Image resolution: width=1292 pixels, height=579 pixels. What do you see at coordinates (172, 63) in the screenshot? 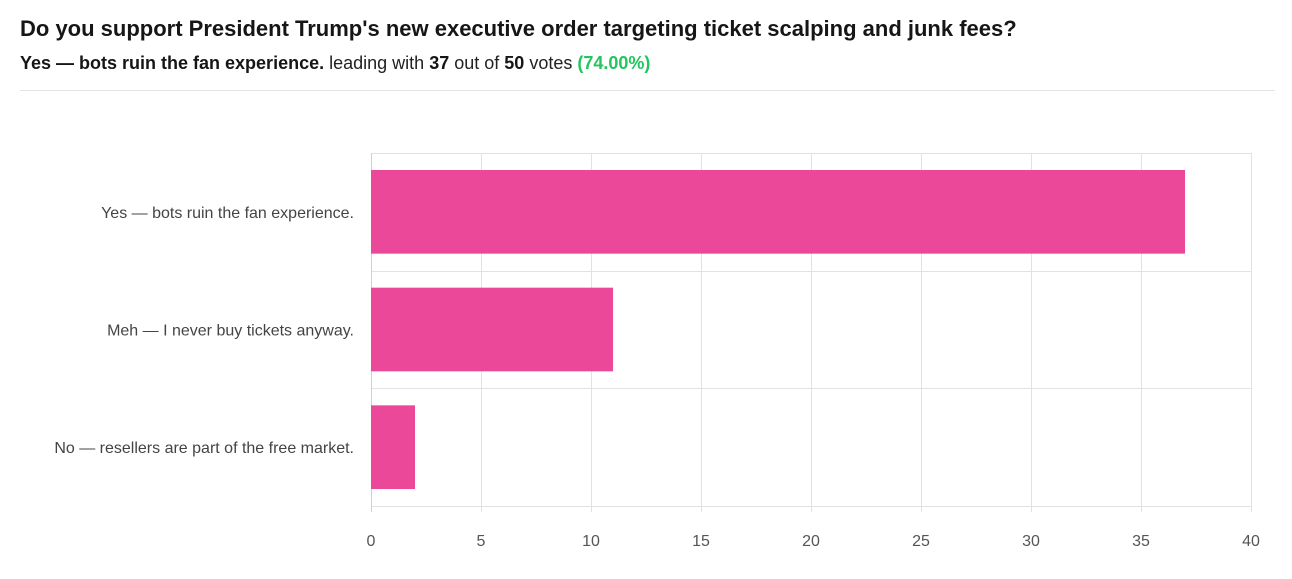
I see `leader-label: Yes — bots ruin the fan experience.` at bounding box center [172, 63].